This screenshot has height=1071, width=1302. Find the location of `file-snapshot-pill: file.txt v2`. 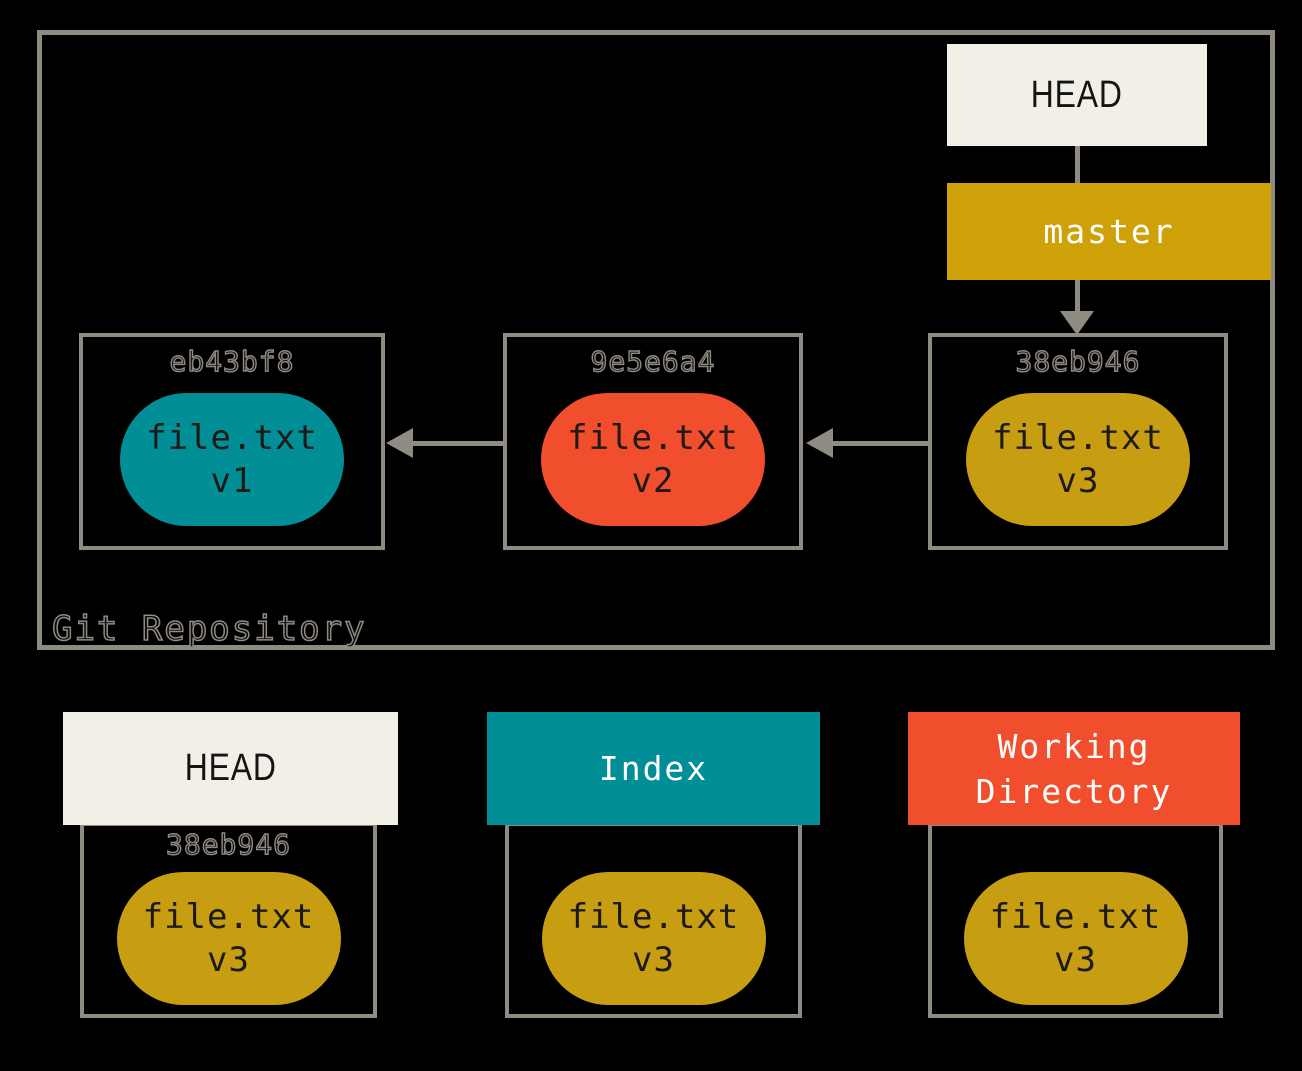

file-snapshot-pill: file.txt v2 is located at coordinates (653, 459).